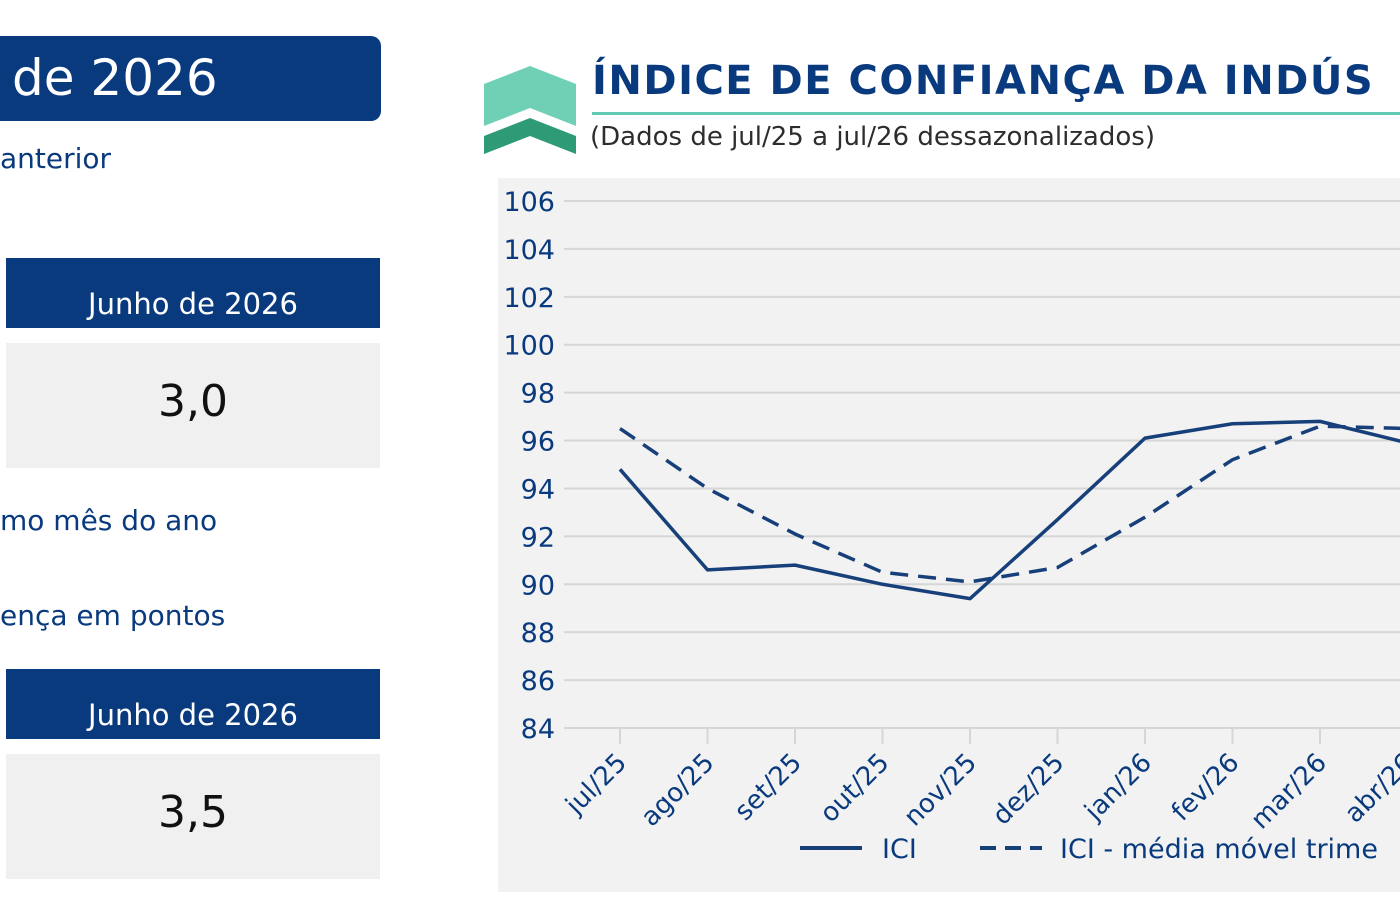 The image size is (1400, 900). Describe the element at coordinates (538, 585) in the screenshot. I see `y-tick-label: 90` at that location.